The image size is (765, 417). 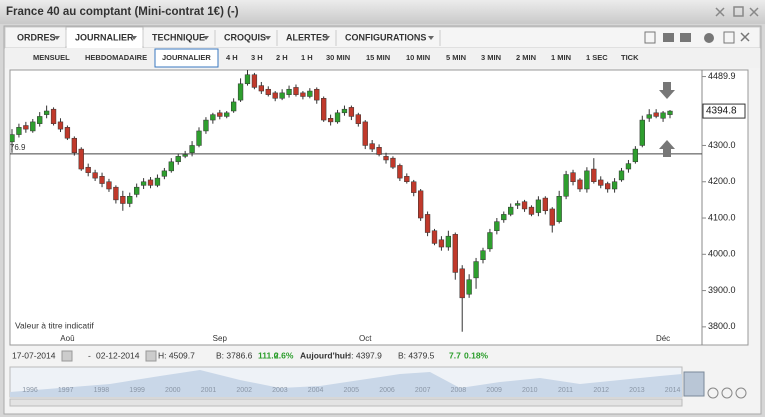 What do you see at coordinates (234, 355) in the screenshot?
I see `footer-low: B: 3786.6` at bounding box center [234, 355].